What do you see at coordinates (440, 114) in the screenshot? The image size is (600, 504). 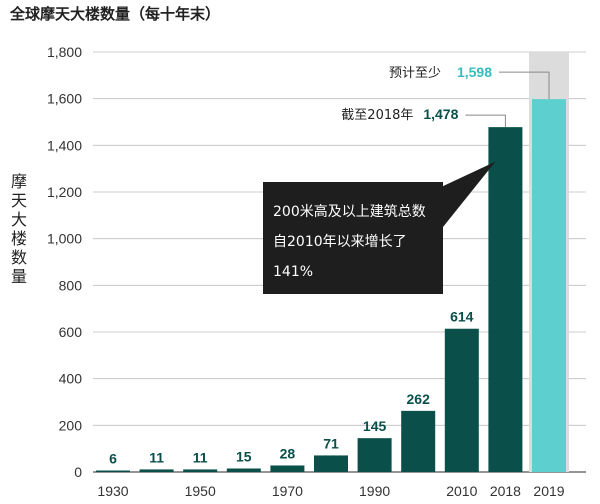 I see `annotation-2018-value: 1,478` at bounding box center [440, 114].